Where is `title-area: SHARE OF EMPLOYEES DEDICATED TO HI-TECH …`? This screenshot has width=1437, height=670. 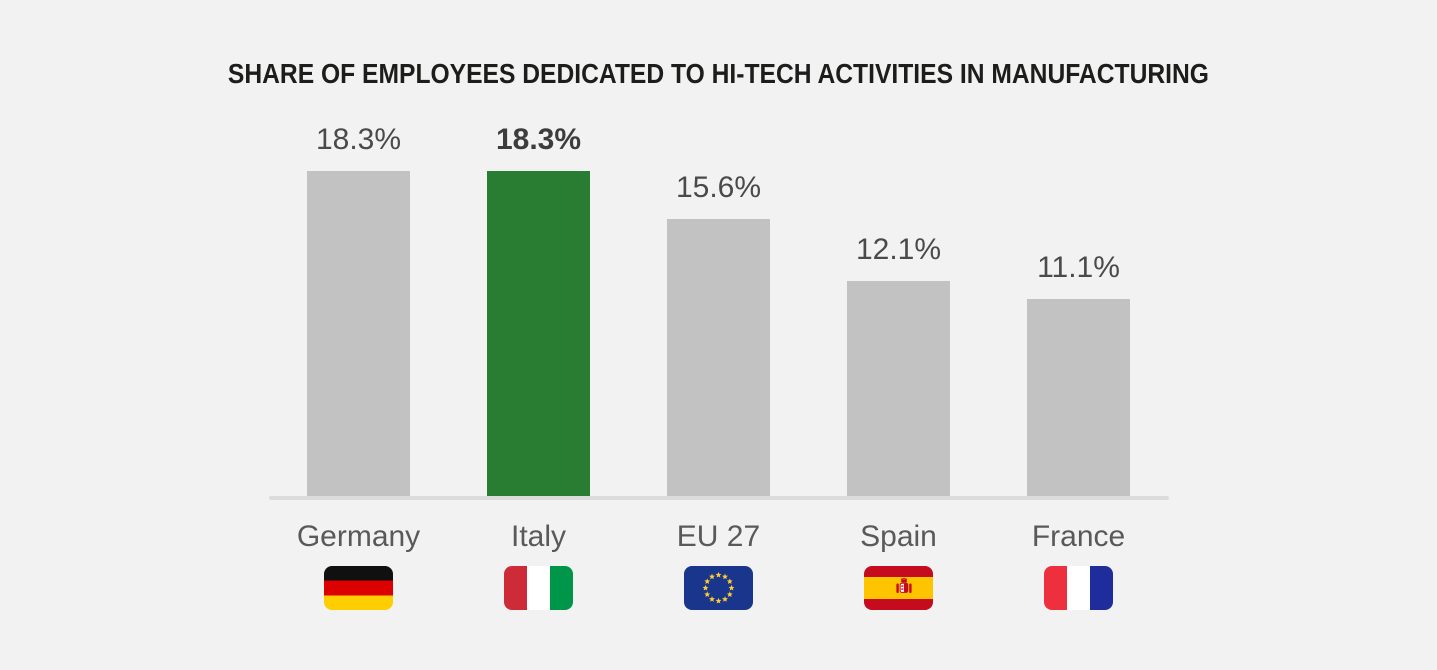
title-area: SHARE OF EMPLOYEES DEDICATED TO HI-TECH … is located at coordinates (718, 45).